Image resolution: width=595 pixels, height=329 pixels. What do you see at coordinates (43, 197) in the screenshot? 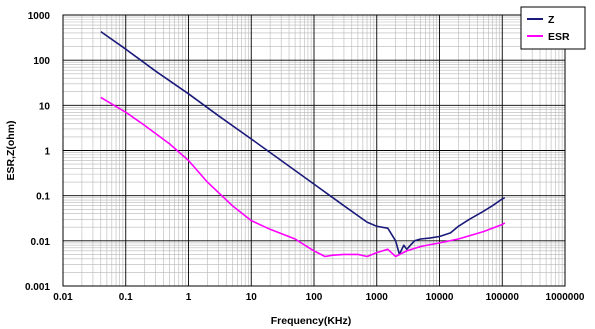
I see `y-tick-label: 0.1` at bounding box center [43, 197].